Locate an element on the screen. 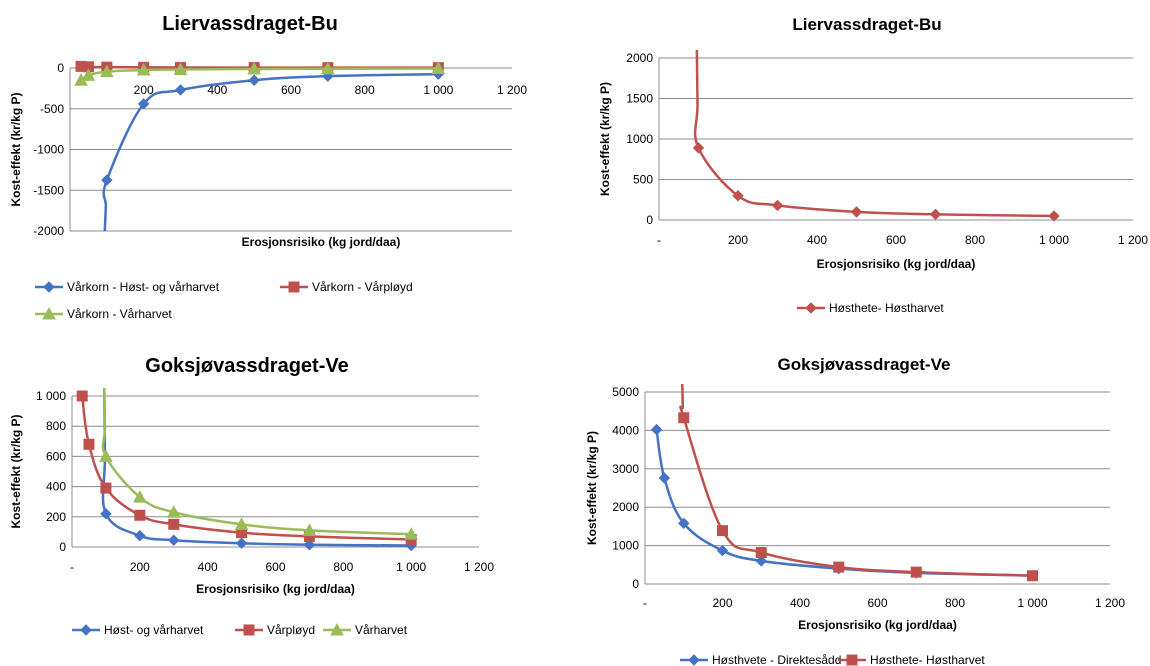  legend-label: Høsthvete - Direktesådd is located at coordinates (776, 659).